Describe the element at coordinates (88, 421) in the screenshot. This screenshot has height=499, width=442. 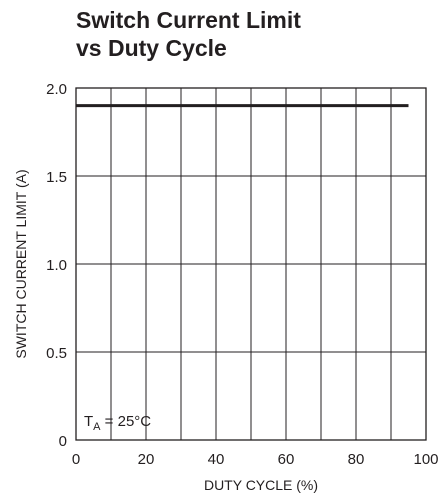
I see `annotation-symbol: T` at that location.